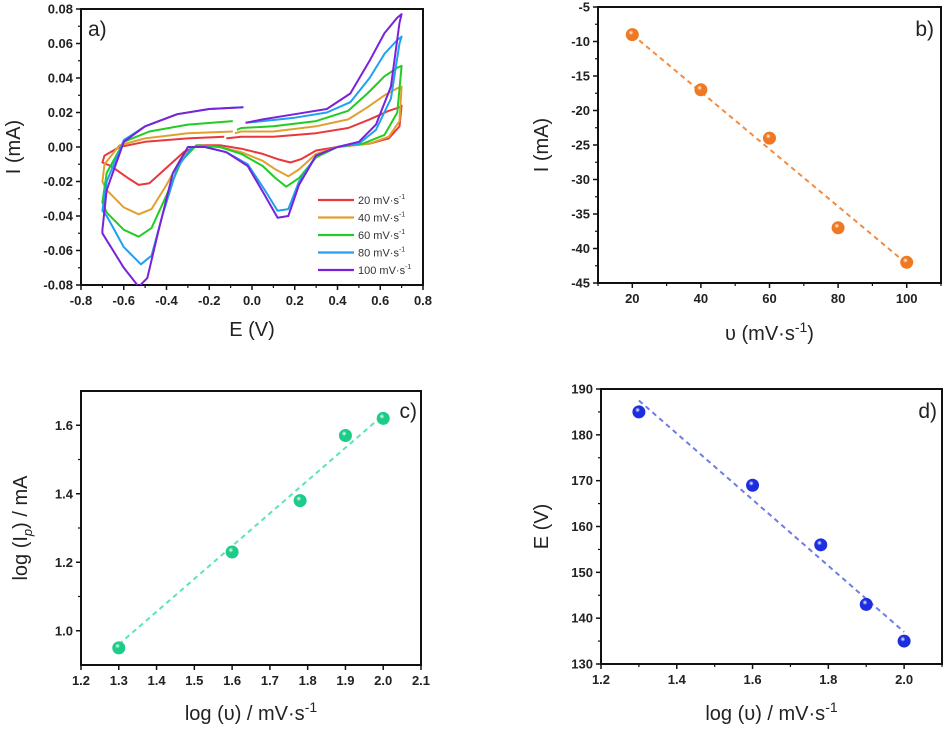  What do you see at coordinates (58, 216) in the screenshot?
I see `y-tick-label: -0.04` at bounding box center [58, 216].